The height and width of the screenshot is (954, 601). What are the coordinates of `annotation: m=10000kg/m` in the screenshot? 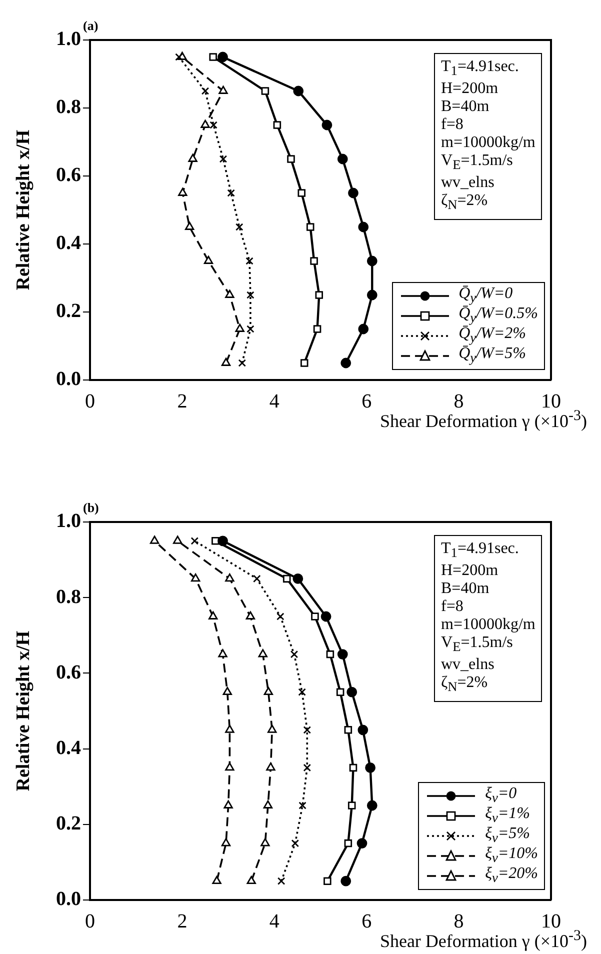 It's located at (488, 625).